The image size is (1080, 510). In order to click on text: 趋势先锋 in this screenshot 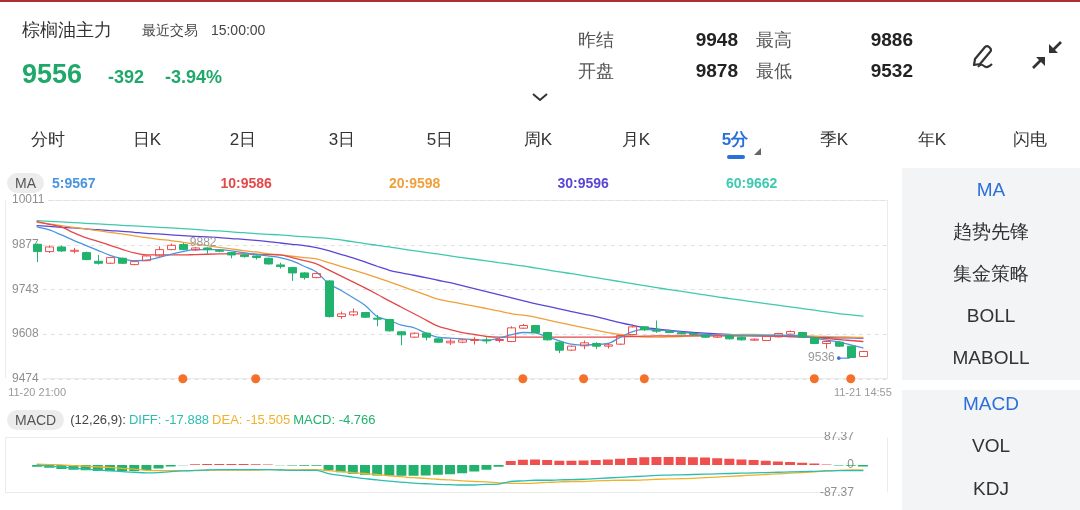, I will do `click(991, 232)`.